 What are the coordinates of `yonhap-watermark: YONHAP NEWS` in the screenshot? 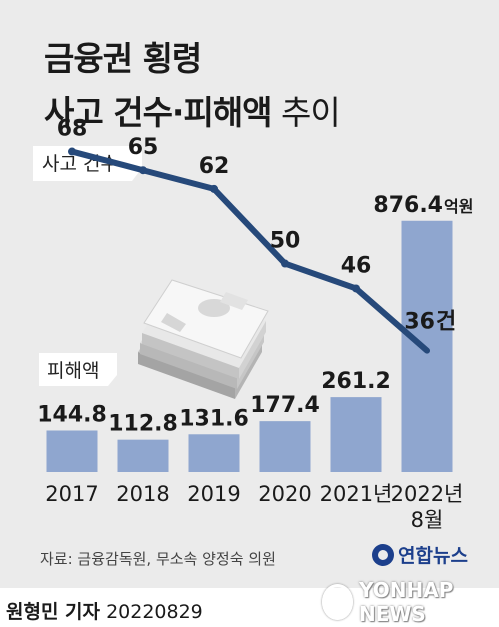 It's located at (410, 602).